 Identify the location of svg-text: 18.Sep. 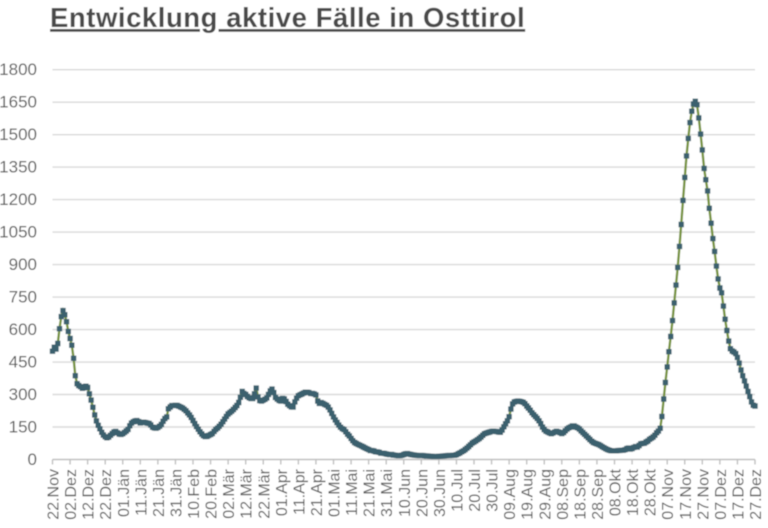
(580, 494).